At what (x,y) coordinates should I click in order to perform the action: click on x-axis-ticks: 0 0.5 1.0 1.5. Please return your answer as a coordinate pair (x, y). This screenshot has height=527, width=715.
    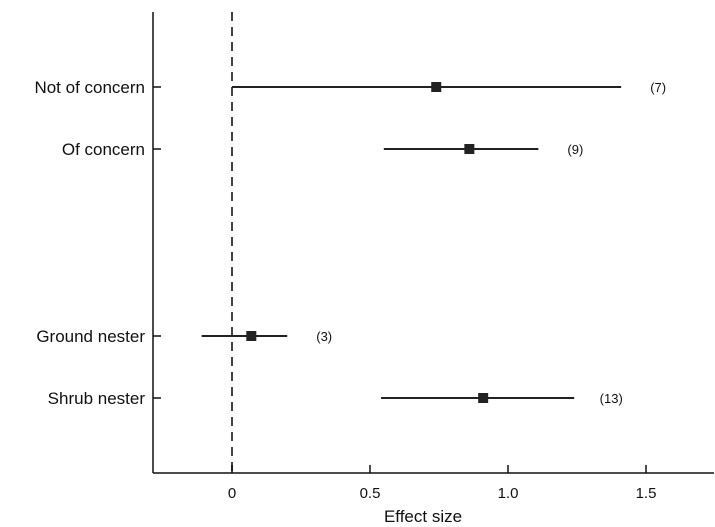
    Looking at the image, I should click on (442, 483).